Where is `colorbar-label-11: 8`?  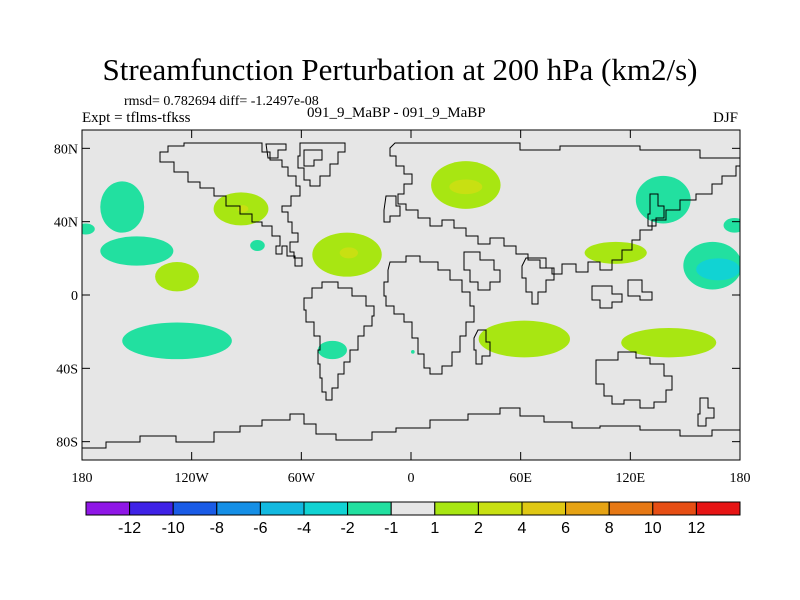 colorbar-label-11: 8 is located at coordinates (609, 528).